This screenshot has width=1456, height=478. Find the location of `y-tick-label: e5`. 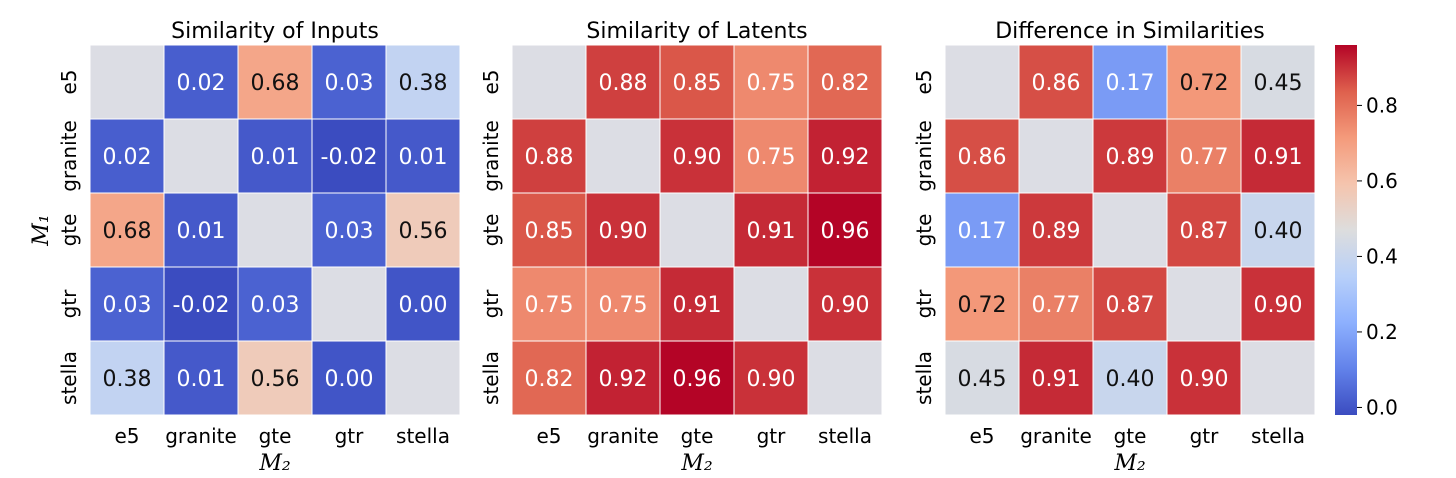

y-tick-label: e5 is located at coordinates (69, 81).